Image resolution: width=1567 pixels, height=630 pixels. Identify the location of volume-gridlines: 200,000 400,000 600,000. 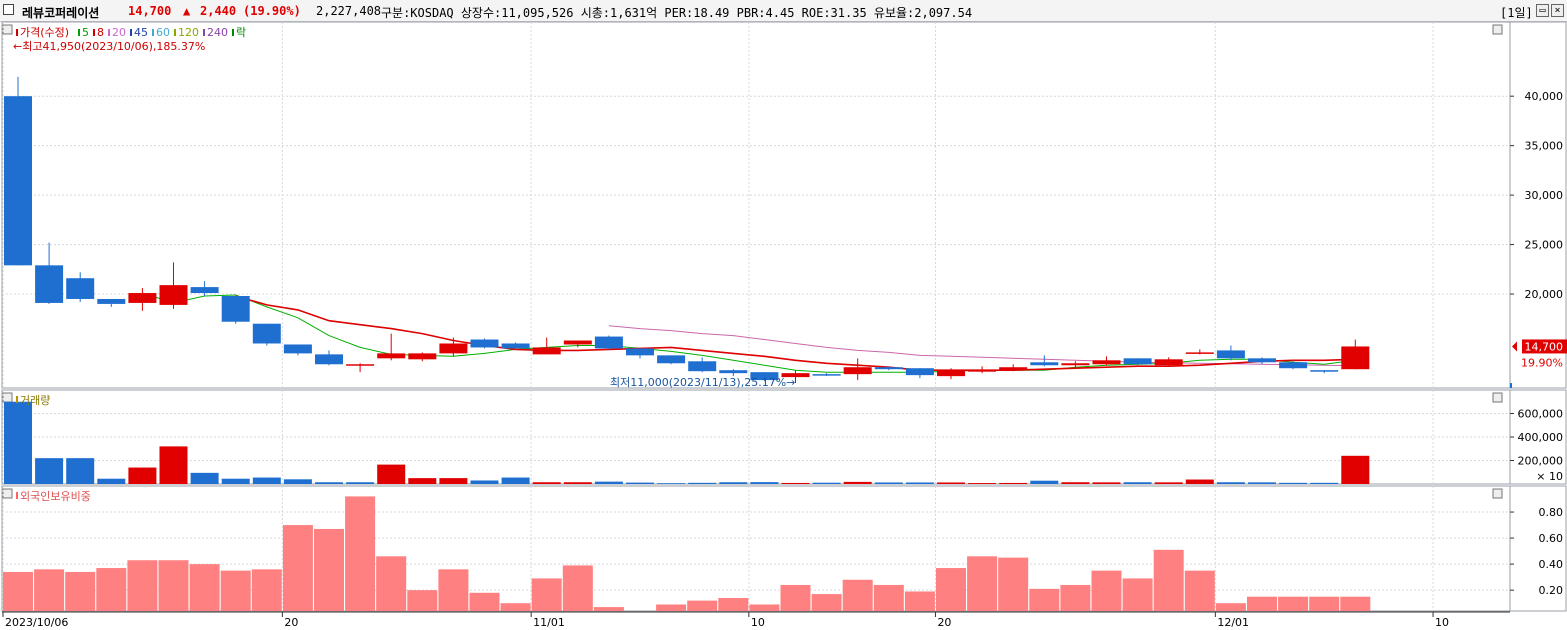
(782, 438).